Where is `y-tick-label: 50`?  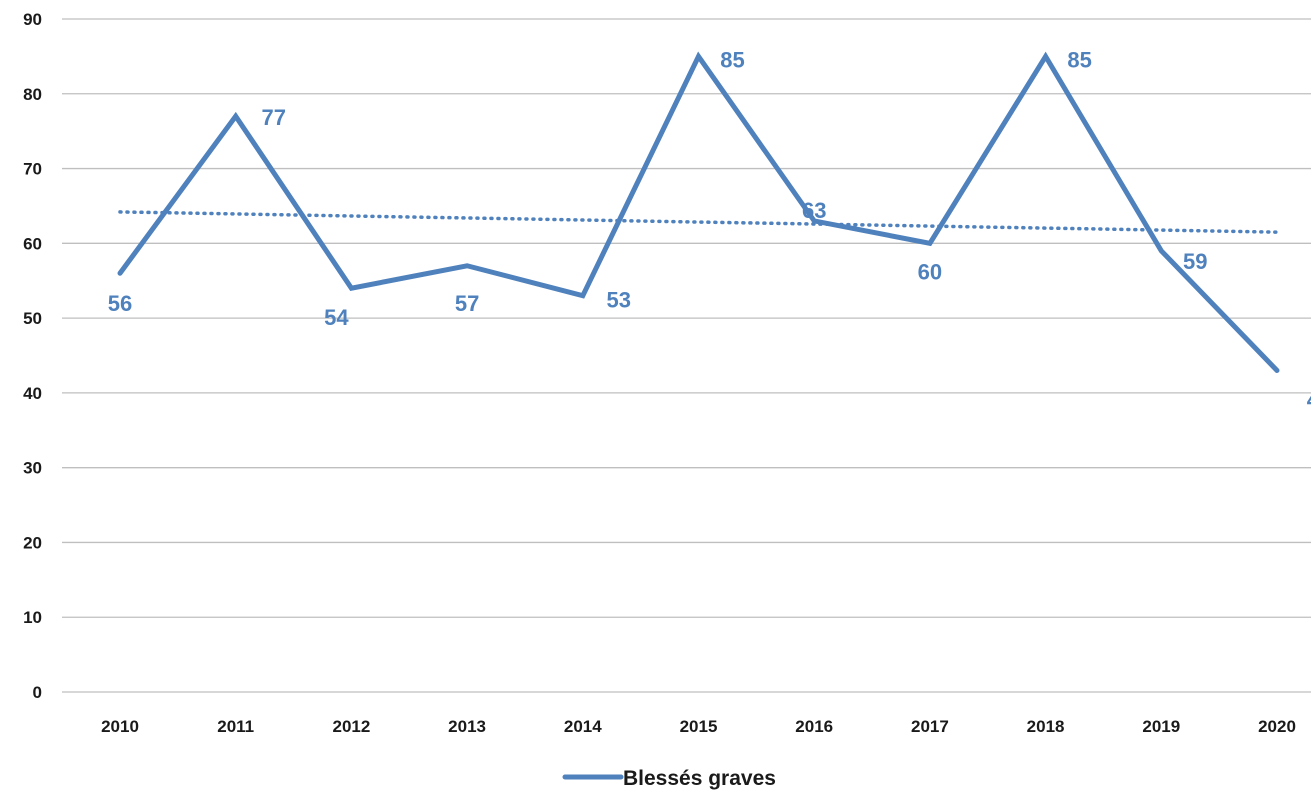
y-tick-label: 50 is located at coordinates (32, 318).